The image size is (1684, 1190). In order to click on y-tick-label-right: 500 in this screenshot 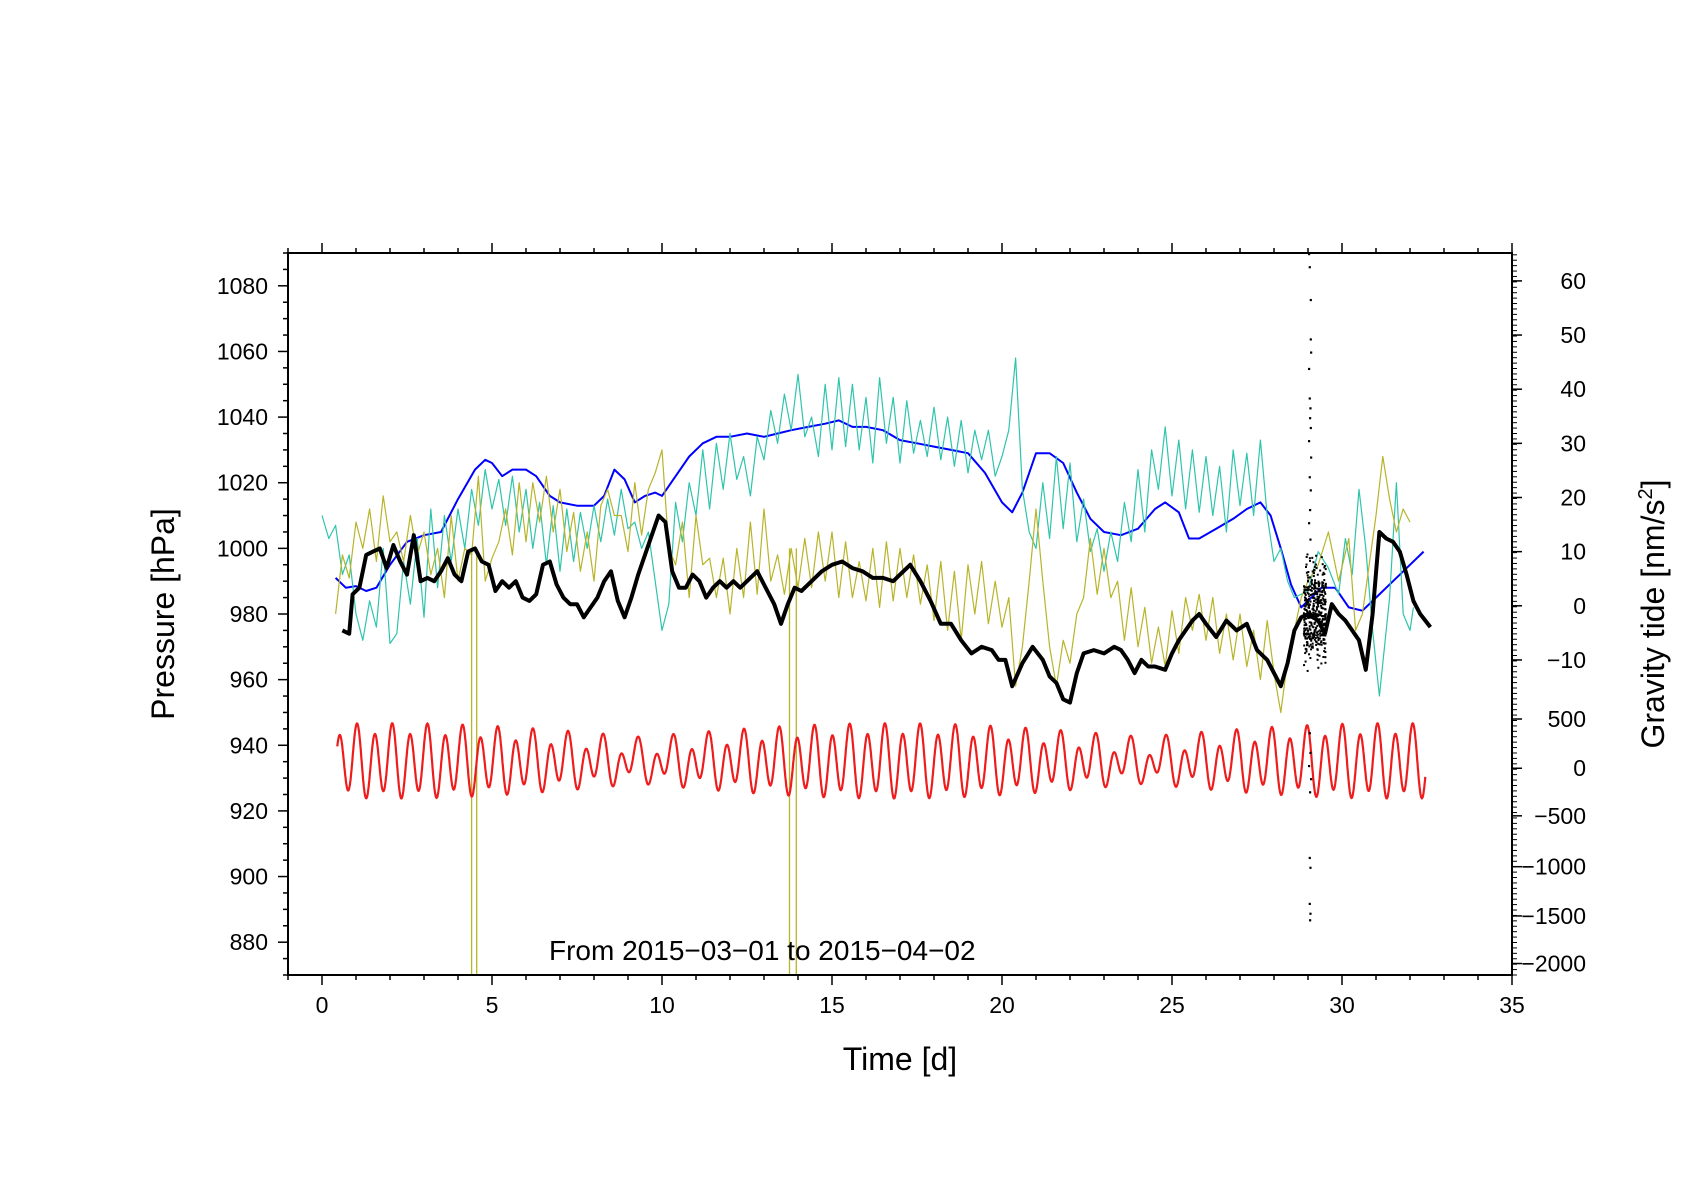, I will do `click(1567, 719)`.